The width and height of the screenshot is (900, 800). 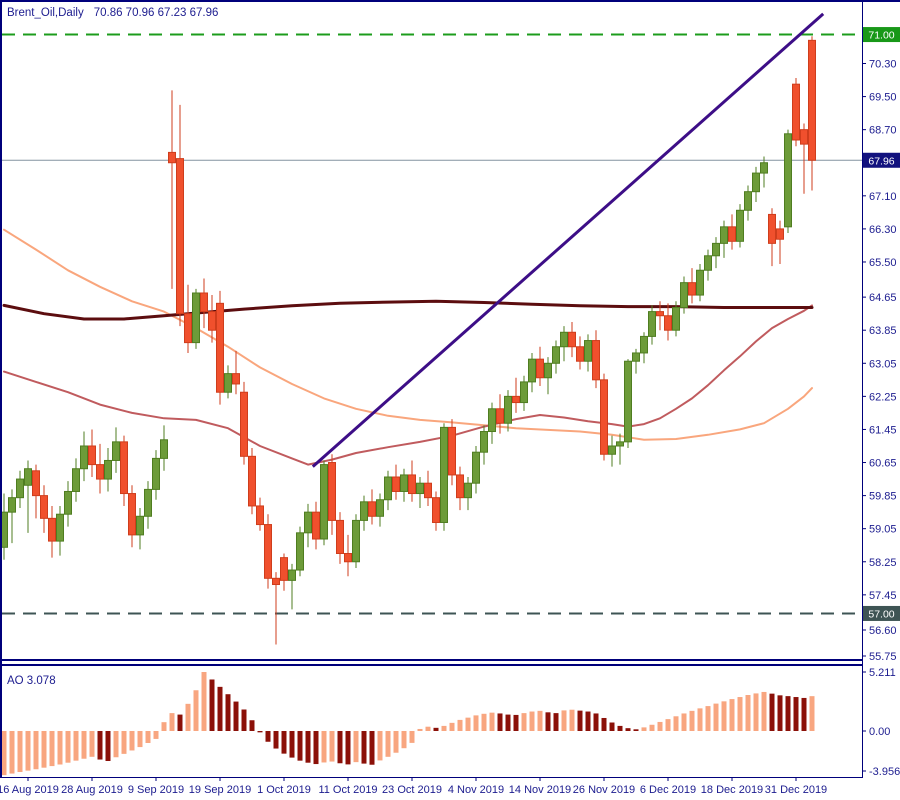 What do you see at coordinates (408, 310) in the screenshot?
I see `ma-line-slow-maroon` at bounding box center [408, 310].